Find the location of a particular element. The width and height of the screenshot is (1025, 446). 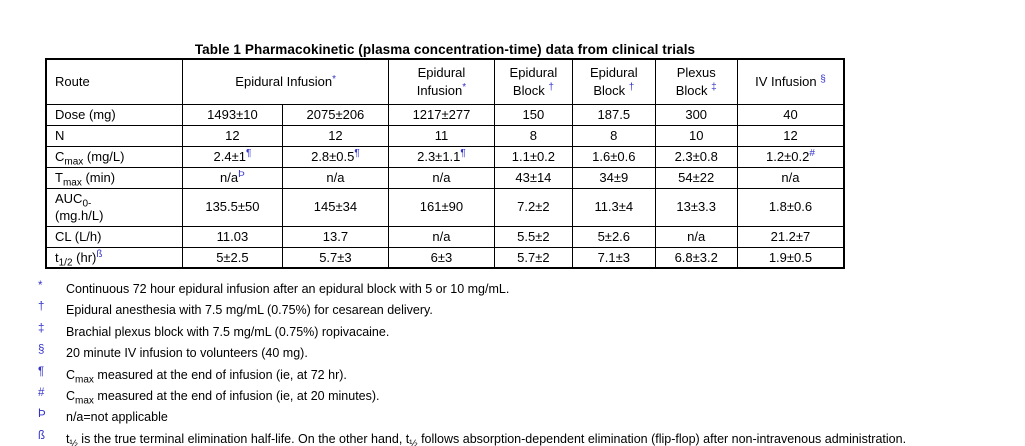

data-cell: 34±9 is located at coordinates (614, 177).